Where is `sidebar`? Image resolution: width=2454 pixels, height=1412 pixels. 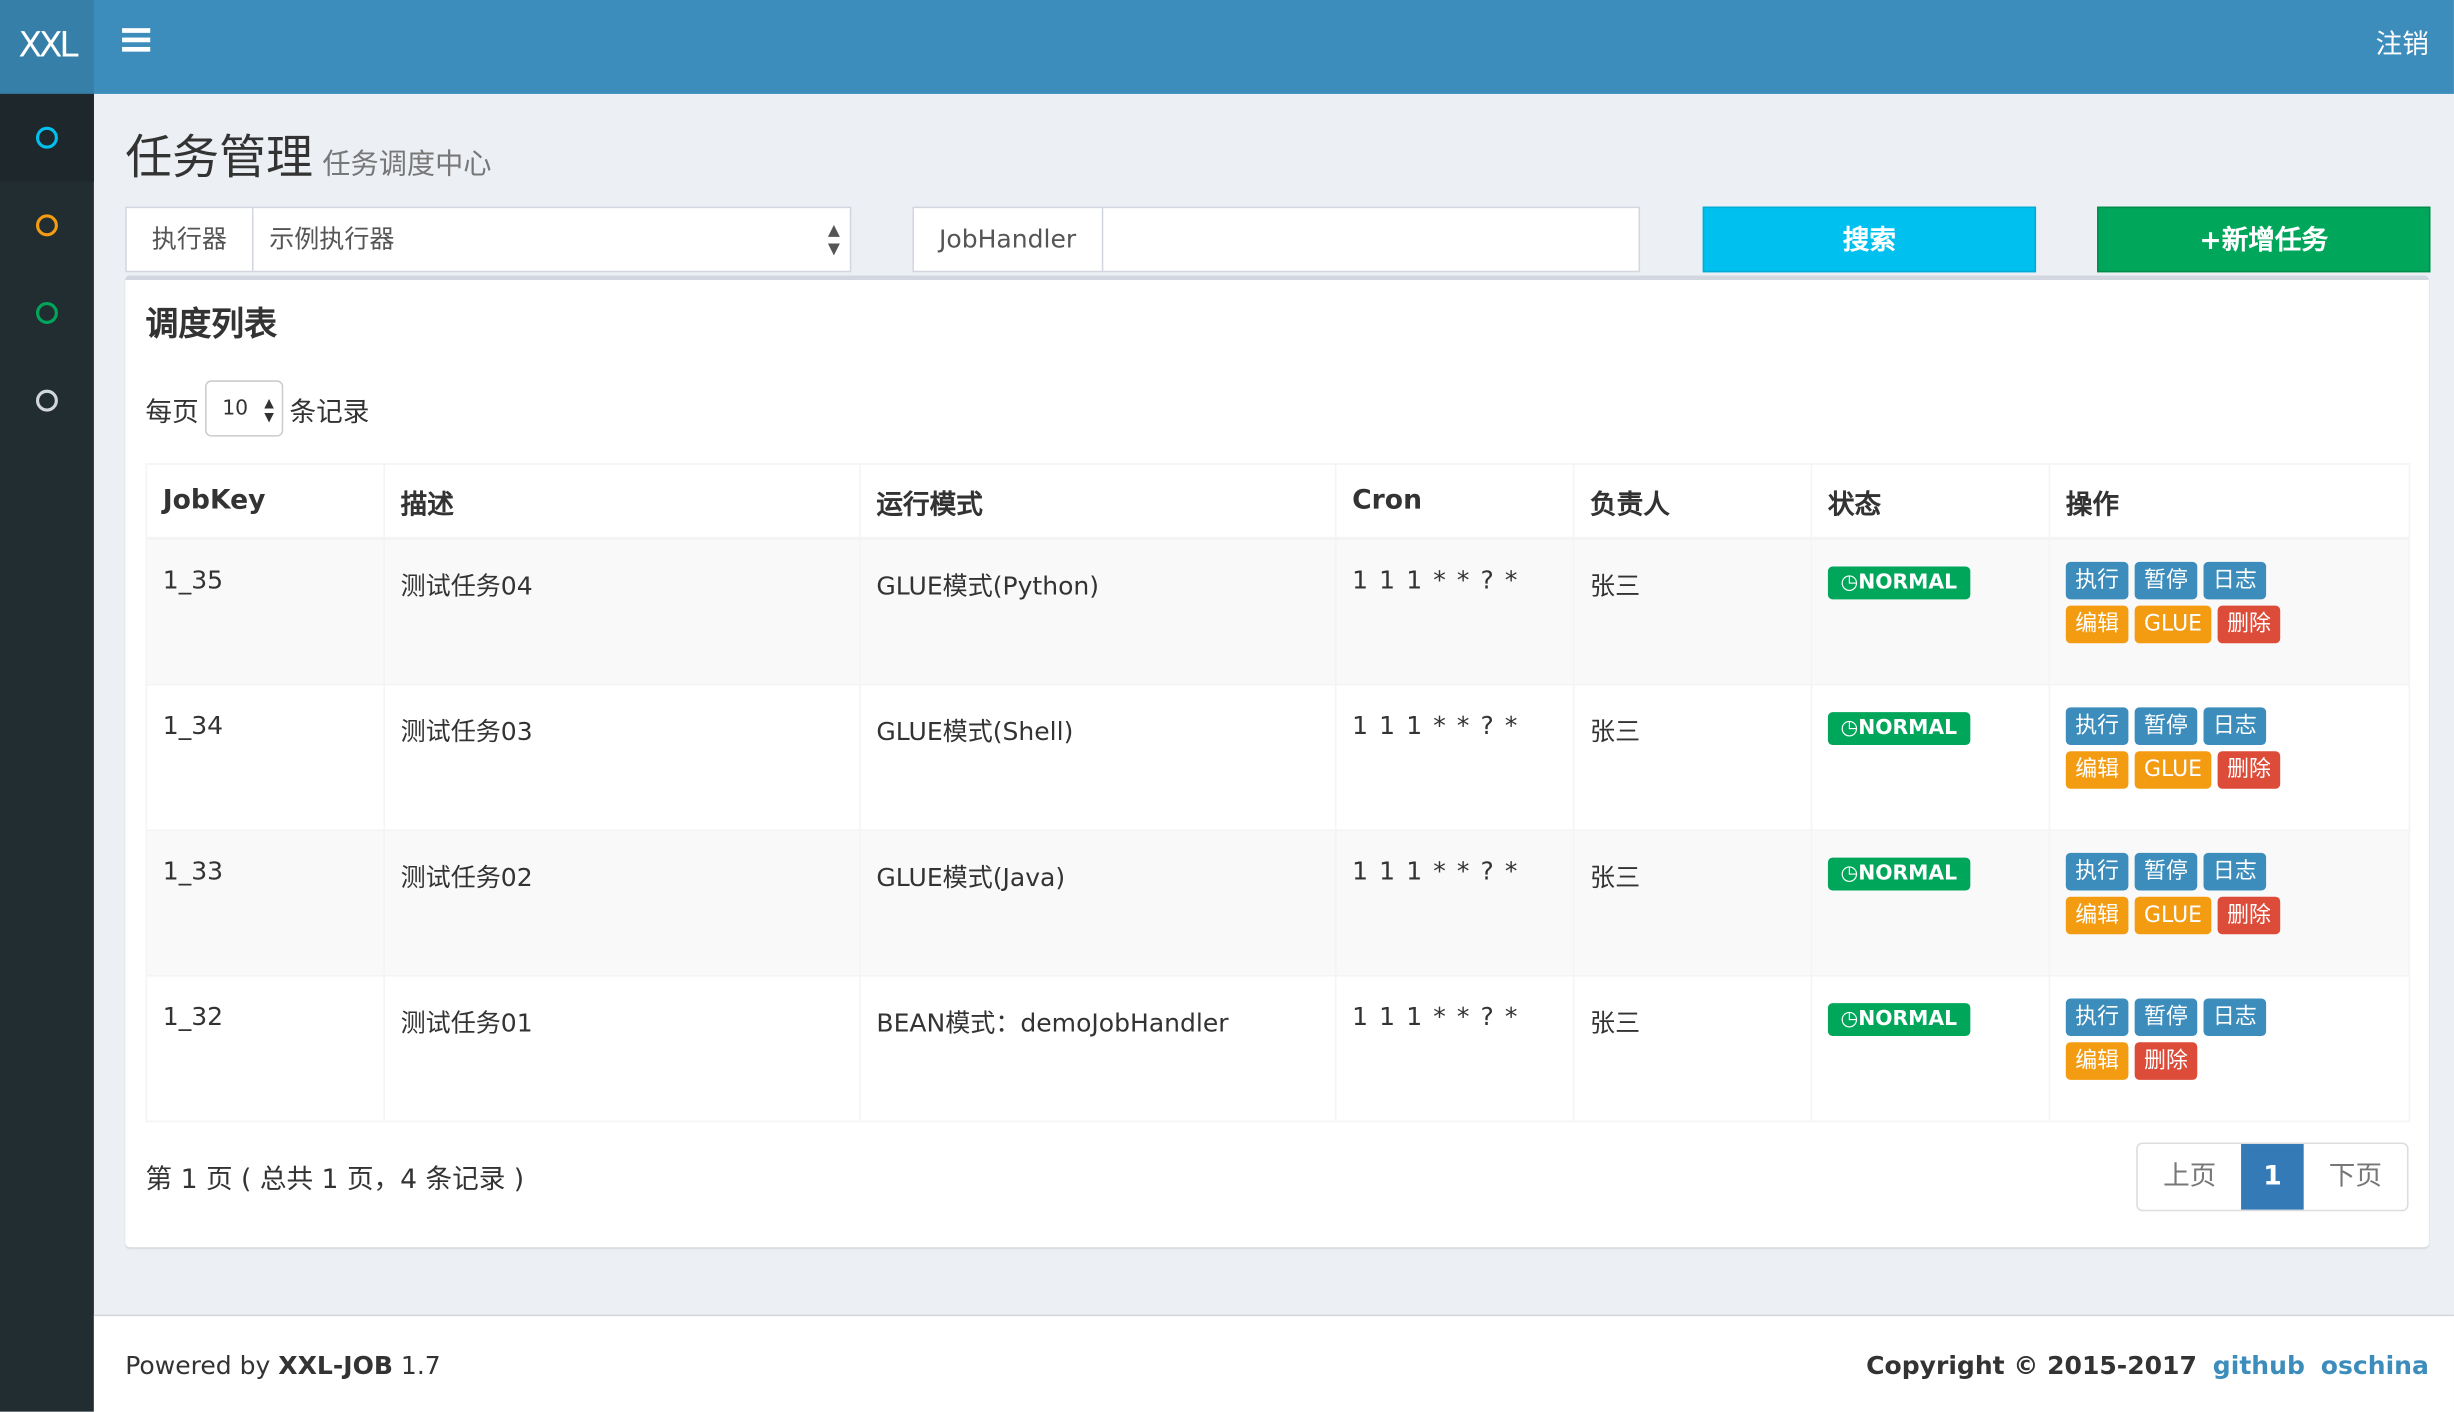 sidebar is located at coordinates (47, 752).